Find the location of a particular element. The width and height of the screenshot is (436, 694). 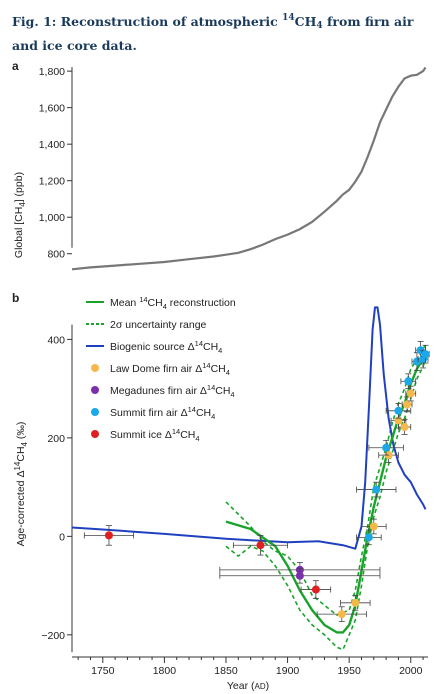

panel-b-xtick-label: 2000 is located at coordinates (411, 671).